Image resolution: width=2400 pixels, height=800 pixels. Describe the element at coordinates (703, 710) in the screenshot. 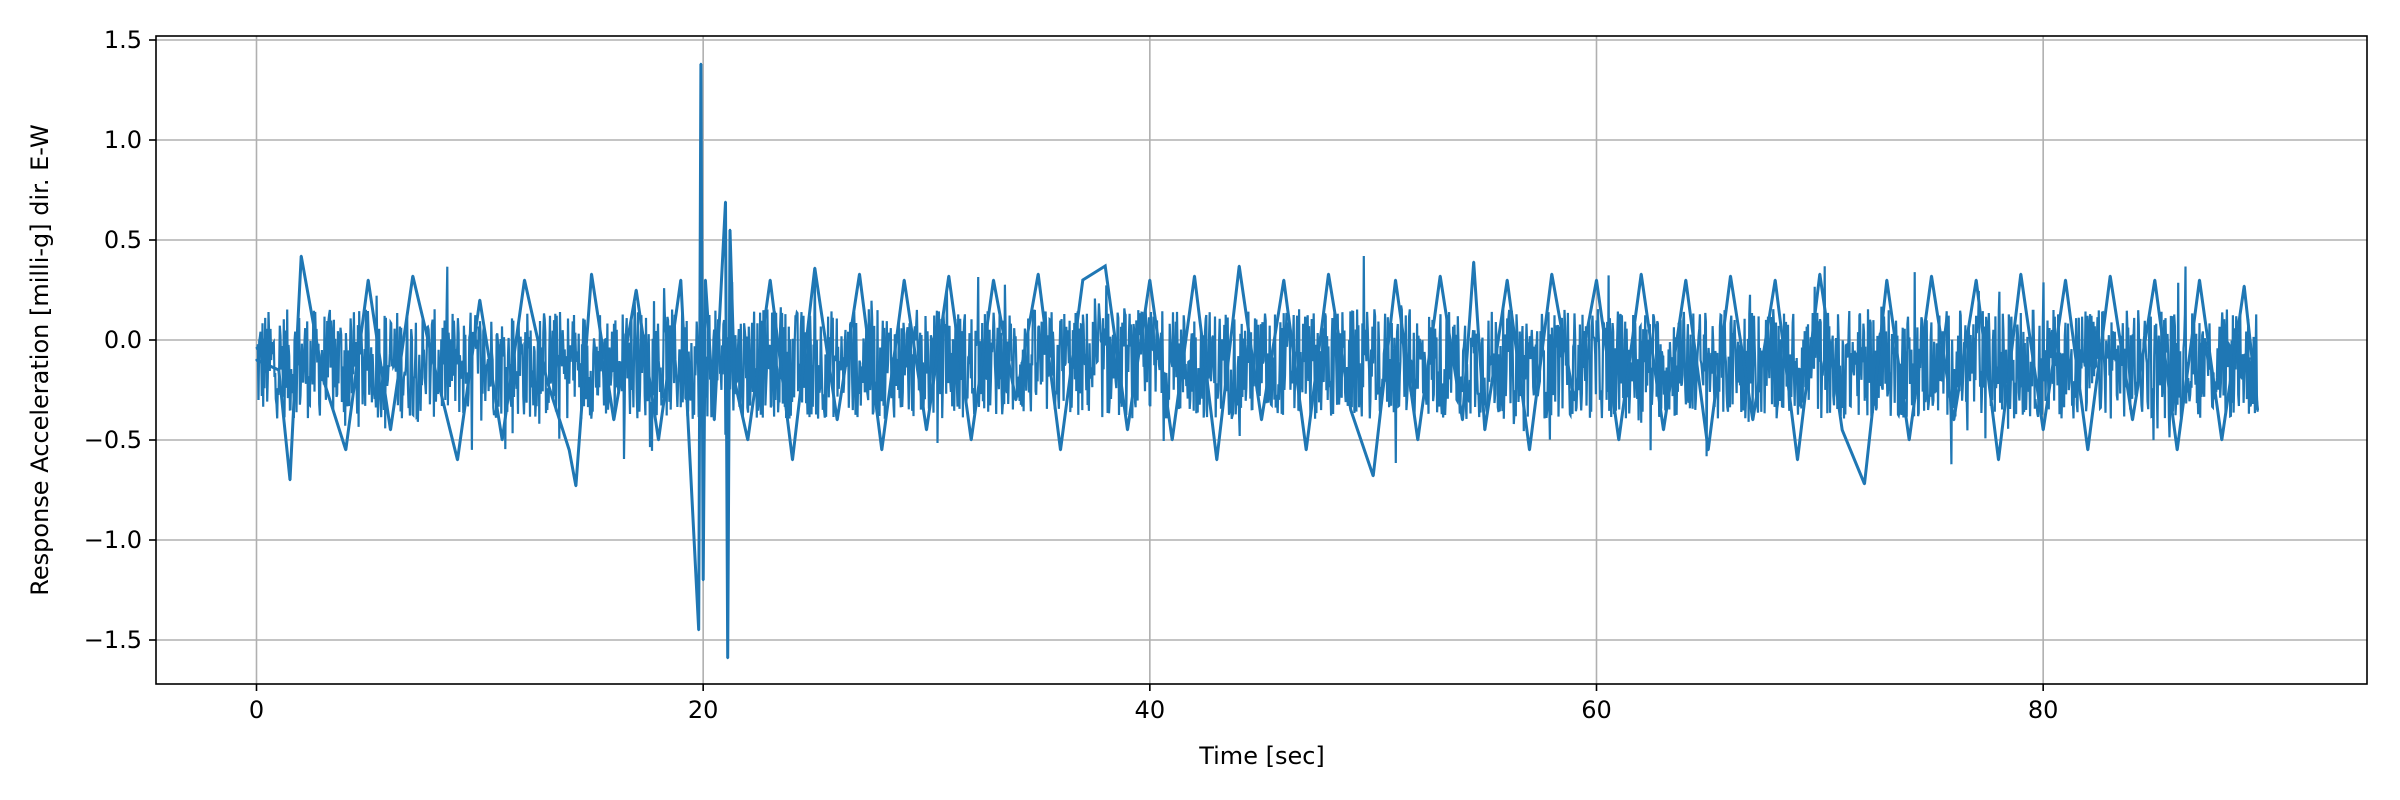

I see `x-tick-label: 20` at that location.